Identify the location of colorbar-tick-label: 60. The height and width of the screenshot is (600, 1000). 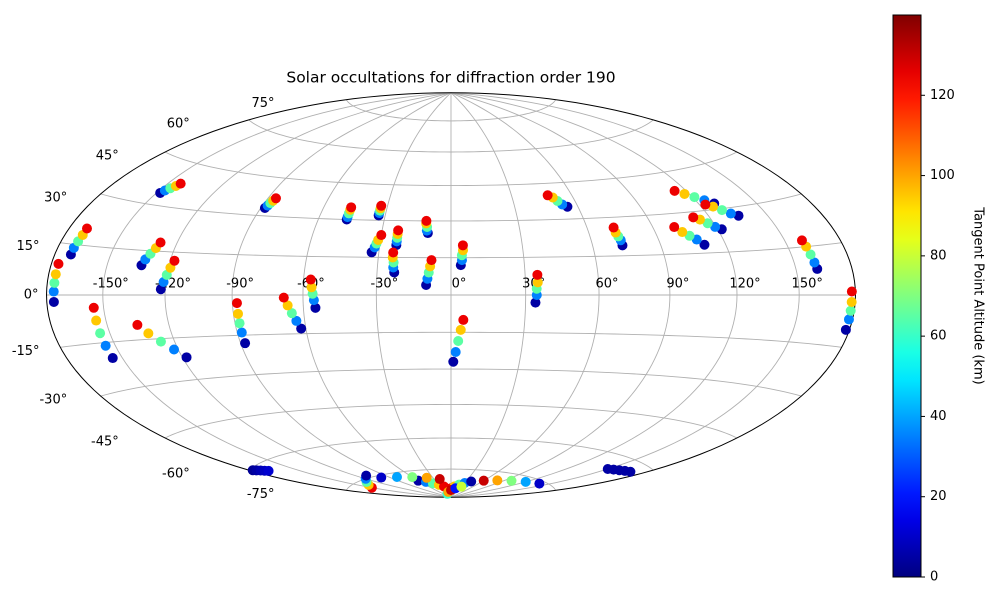
(938, 336).